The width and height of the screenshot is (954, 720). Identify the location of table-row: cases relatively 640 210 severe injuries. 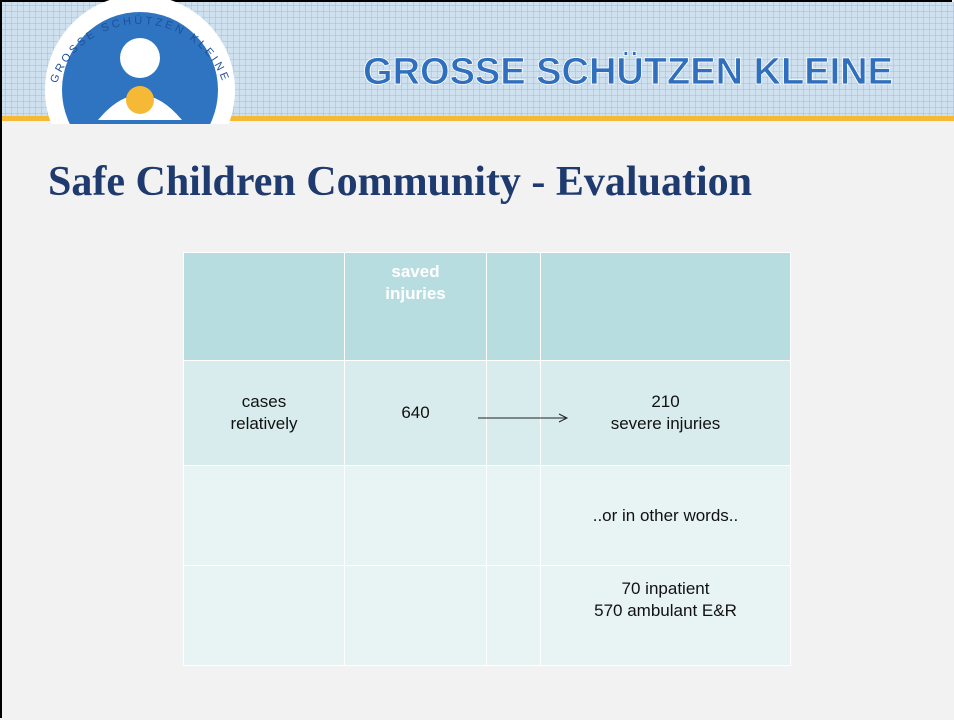
(487, 413).